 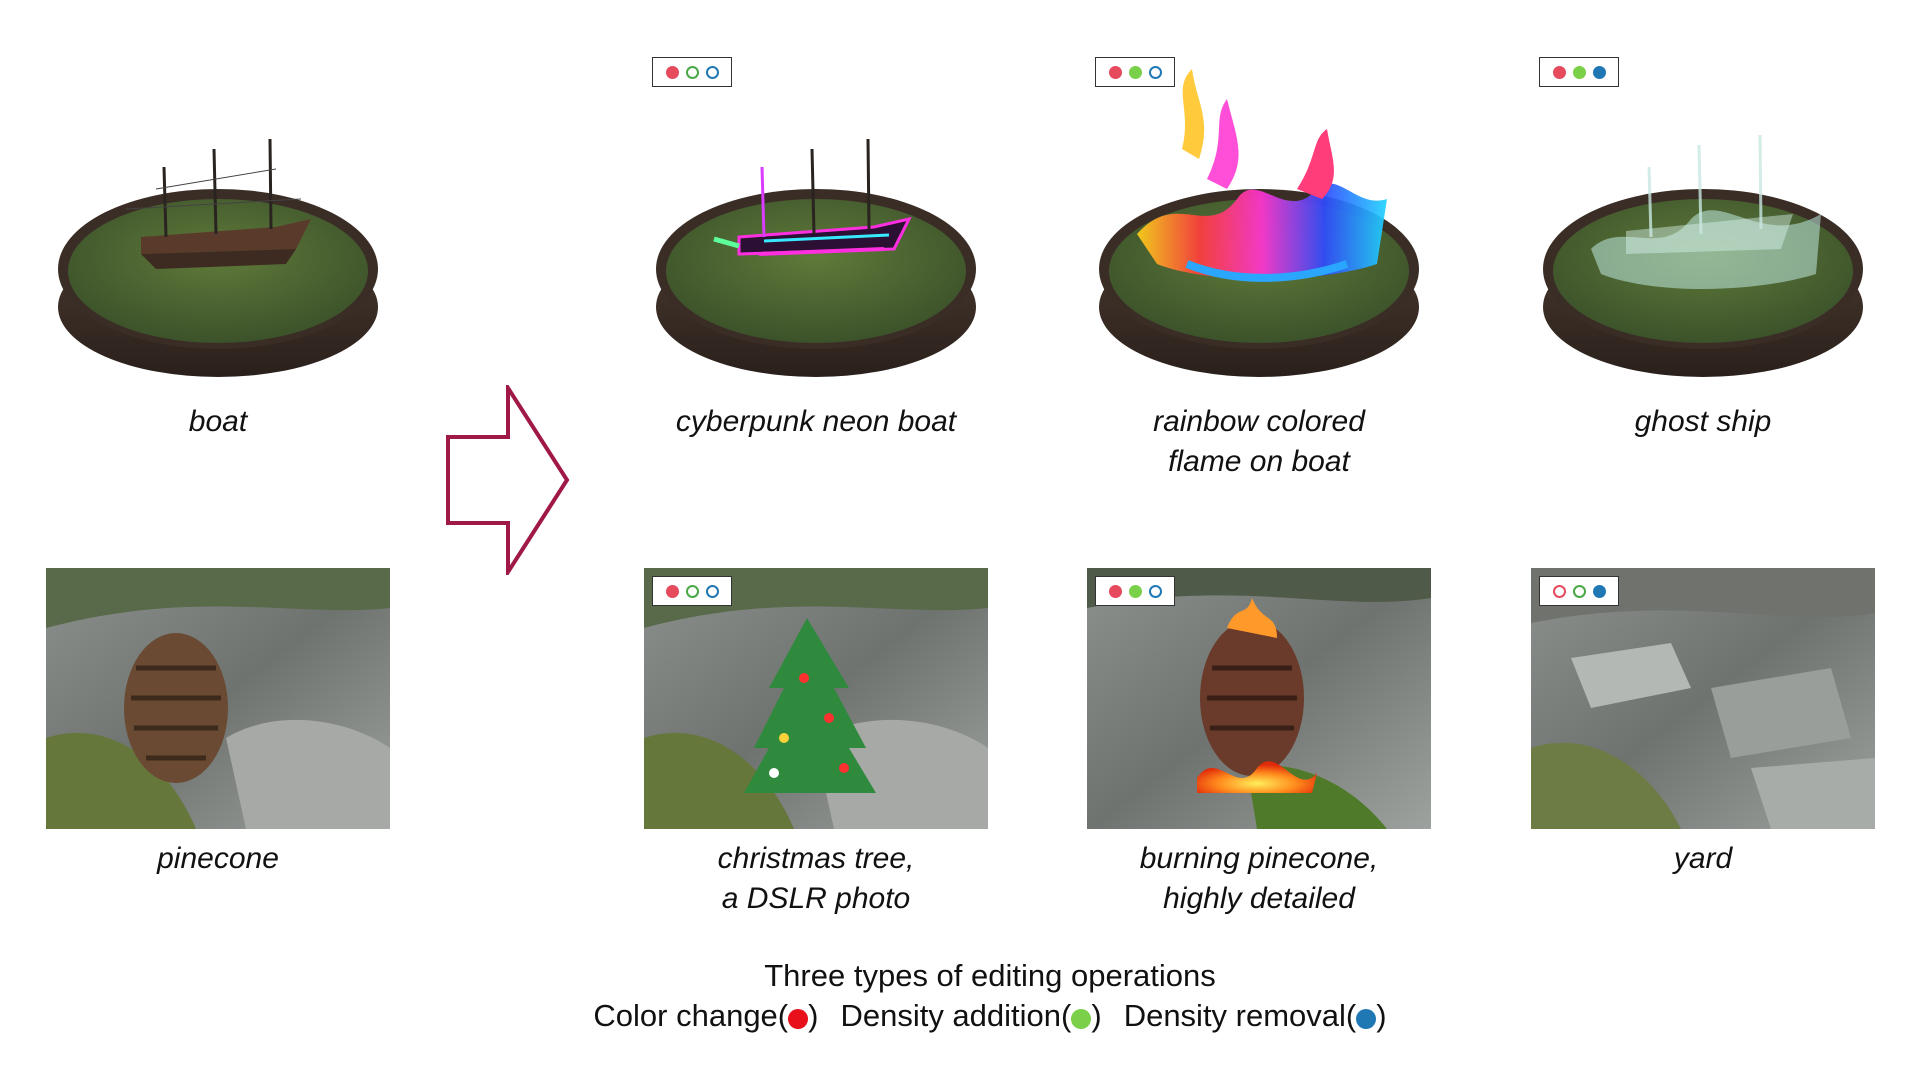 I want to click on edit-boat-cyberpunk-image, so click(x=816, y=221).